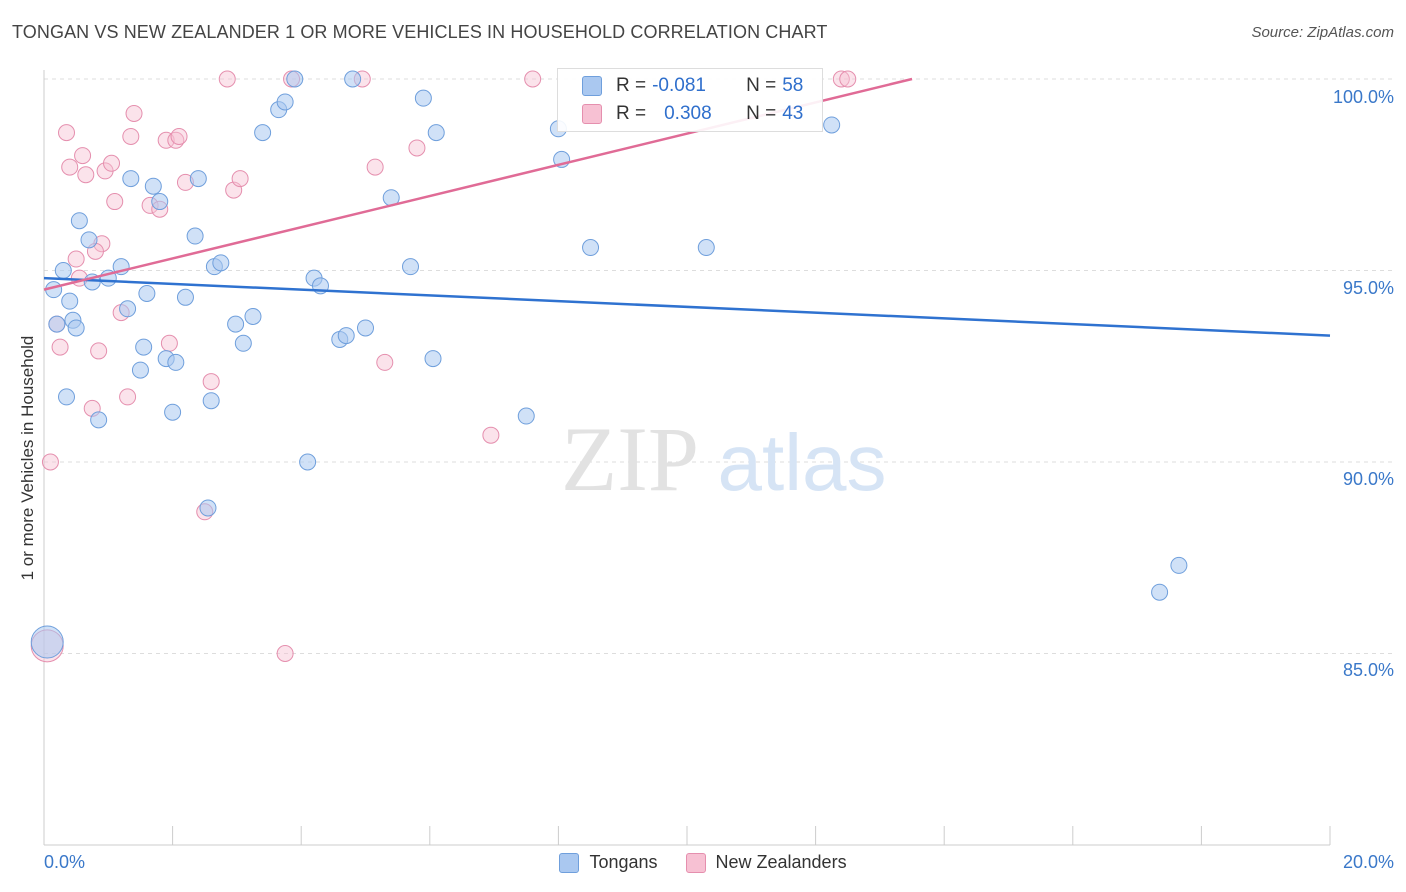  I want to click on series-legend: Tongans New Zealanders, so click(703, 862).